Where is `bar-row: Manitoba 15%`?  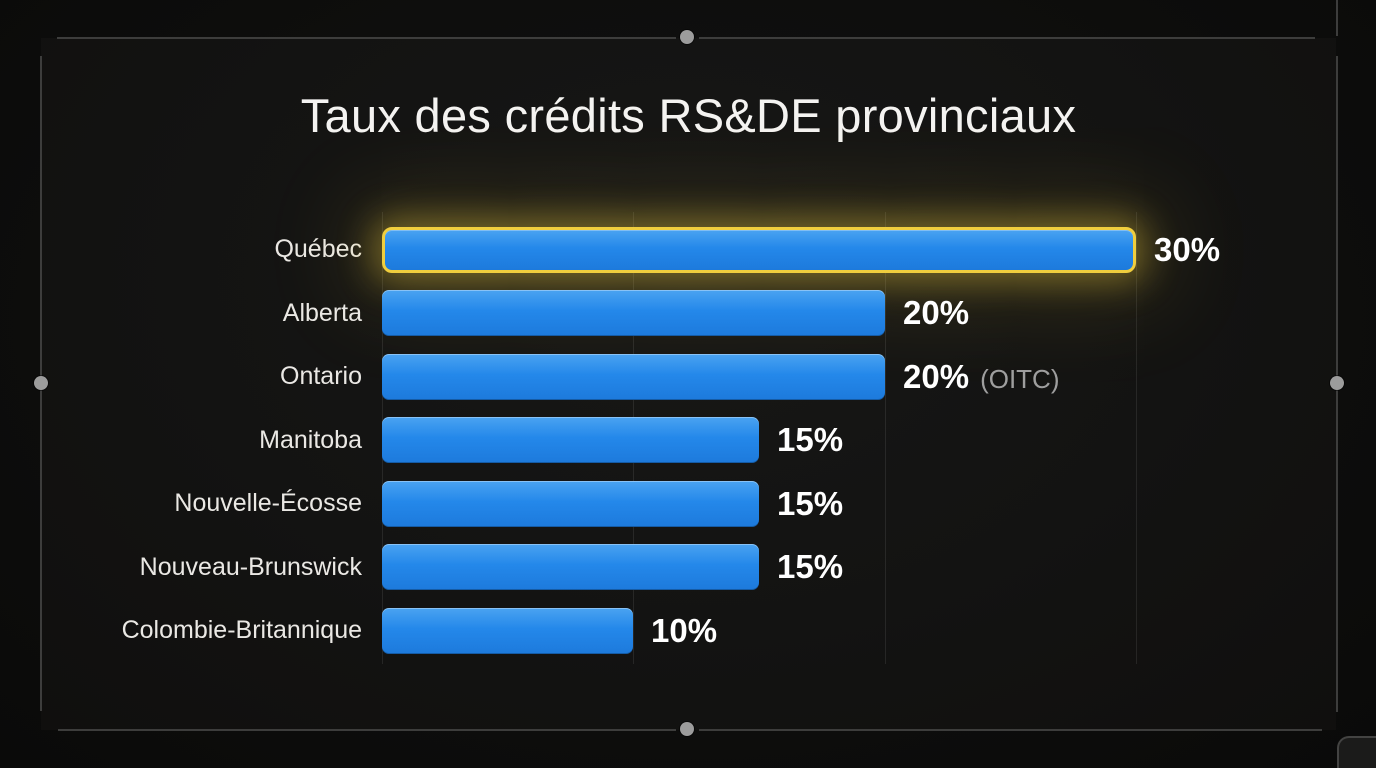
bar-row: Manitoba 15% is located at coordinates (688, 441).